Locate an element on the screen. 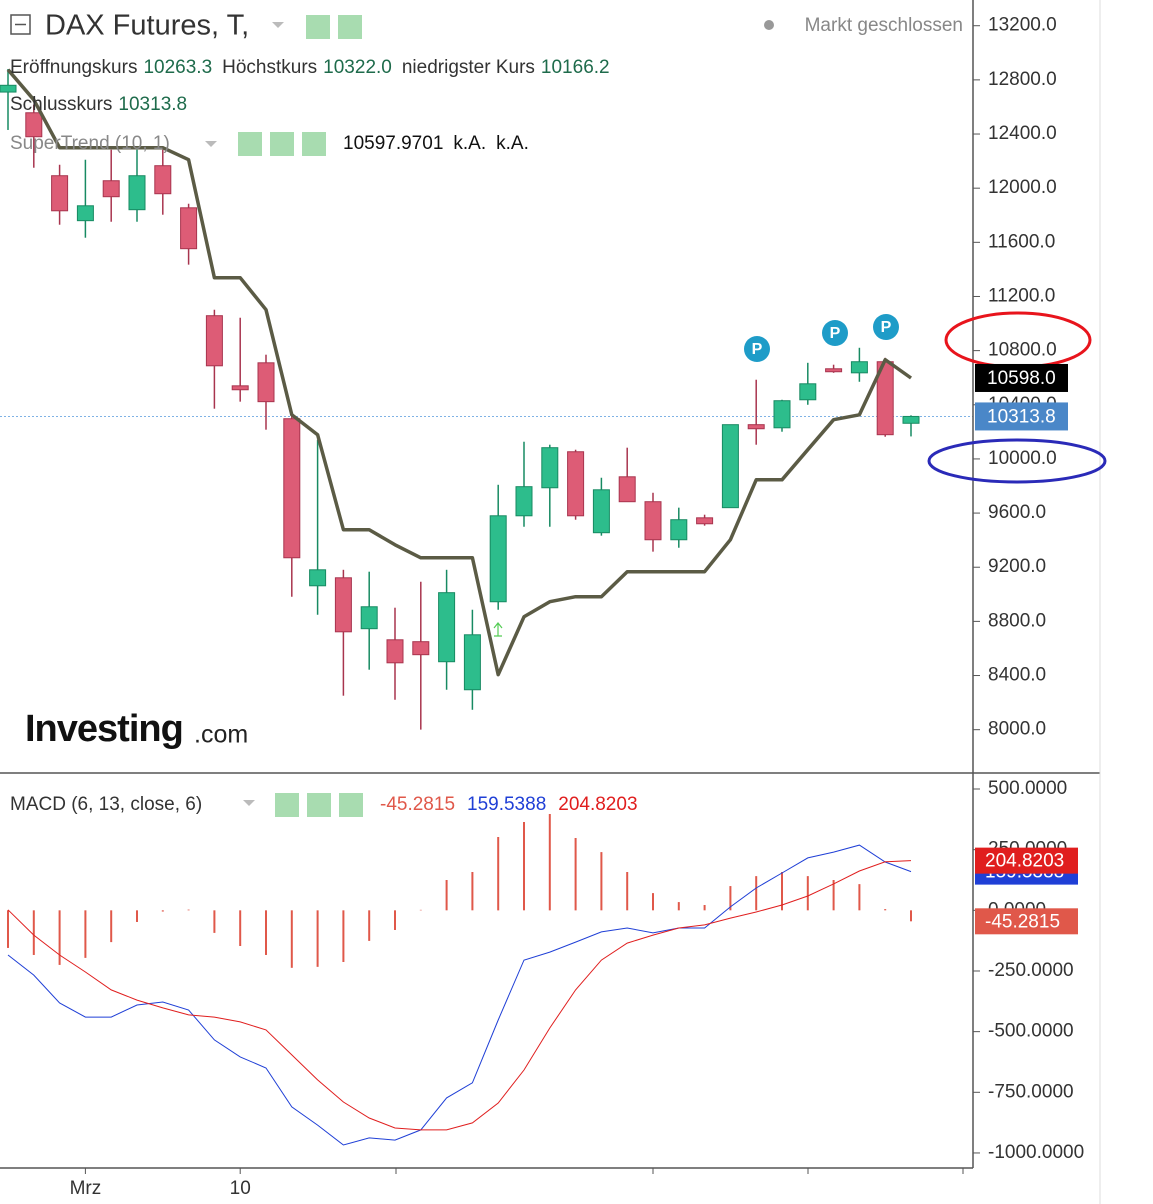 The width and height of the screenshot is (1153, 1204). y-tick-label: 8000.0 is located at coordinates (1017, 729).